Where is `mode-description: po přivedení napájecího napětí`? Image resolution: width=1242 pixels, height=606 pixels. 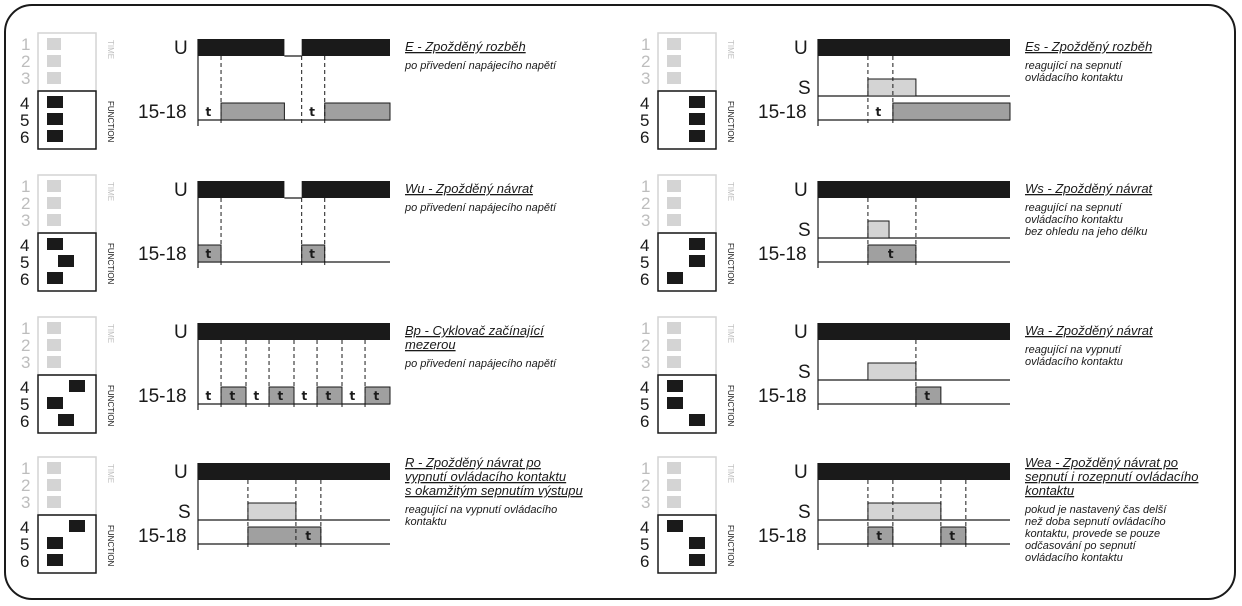 mode-description: po přivedení napájecího napětí is located at coordinates (480, 208).